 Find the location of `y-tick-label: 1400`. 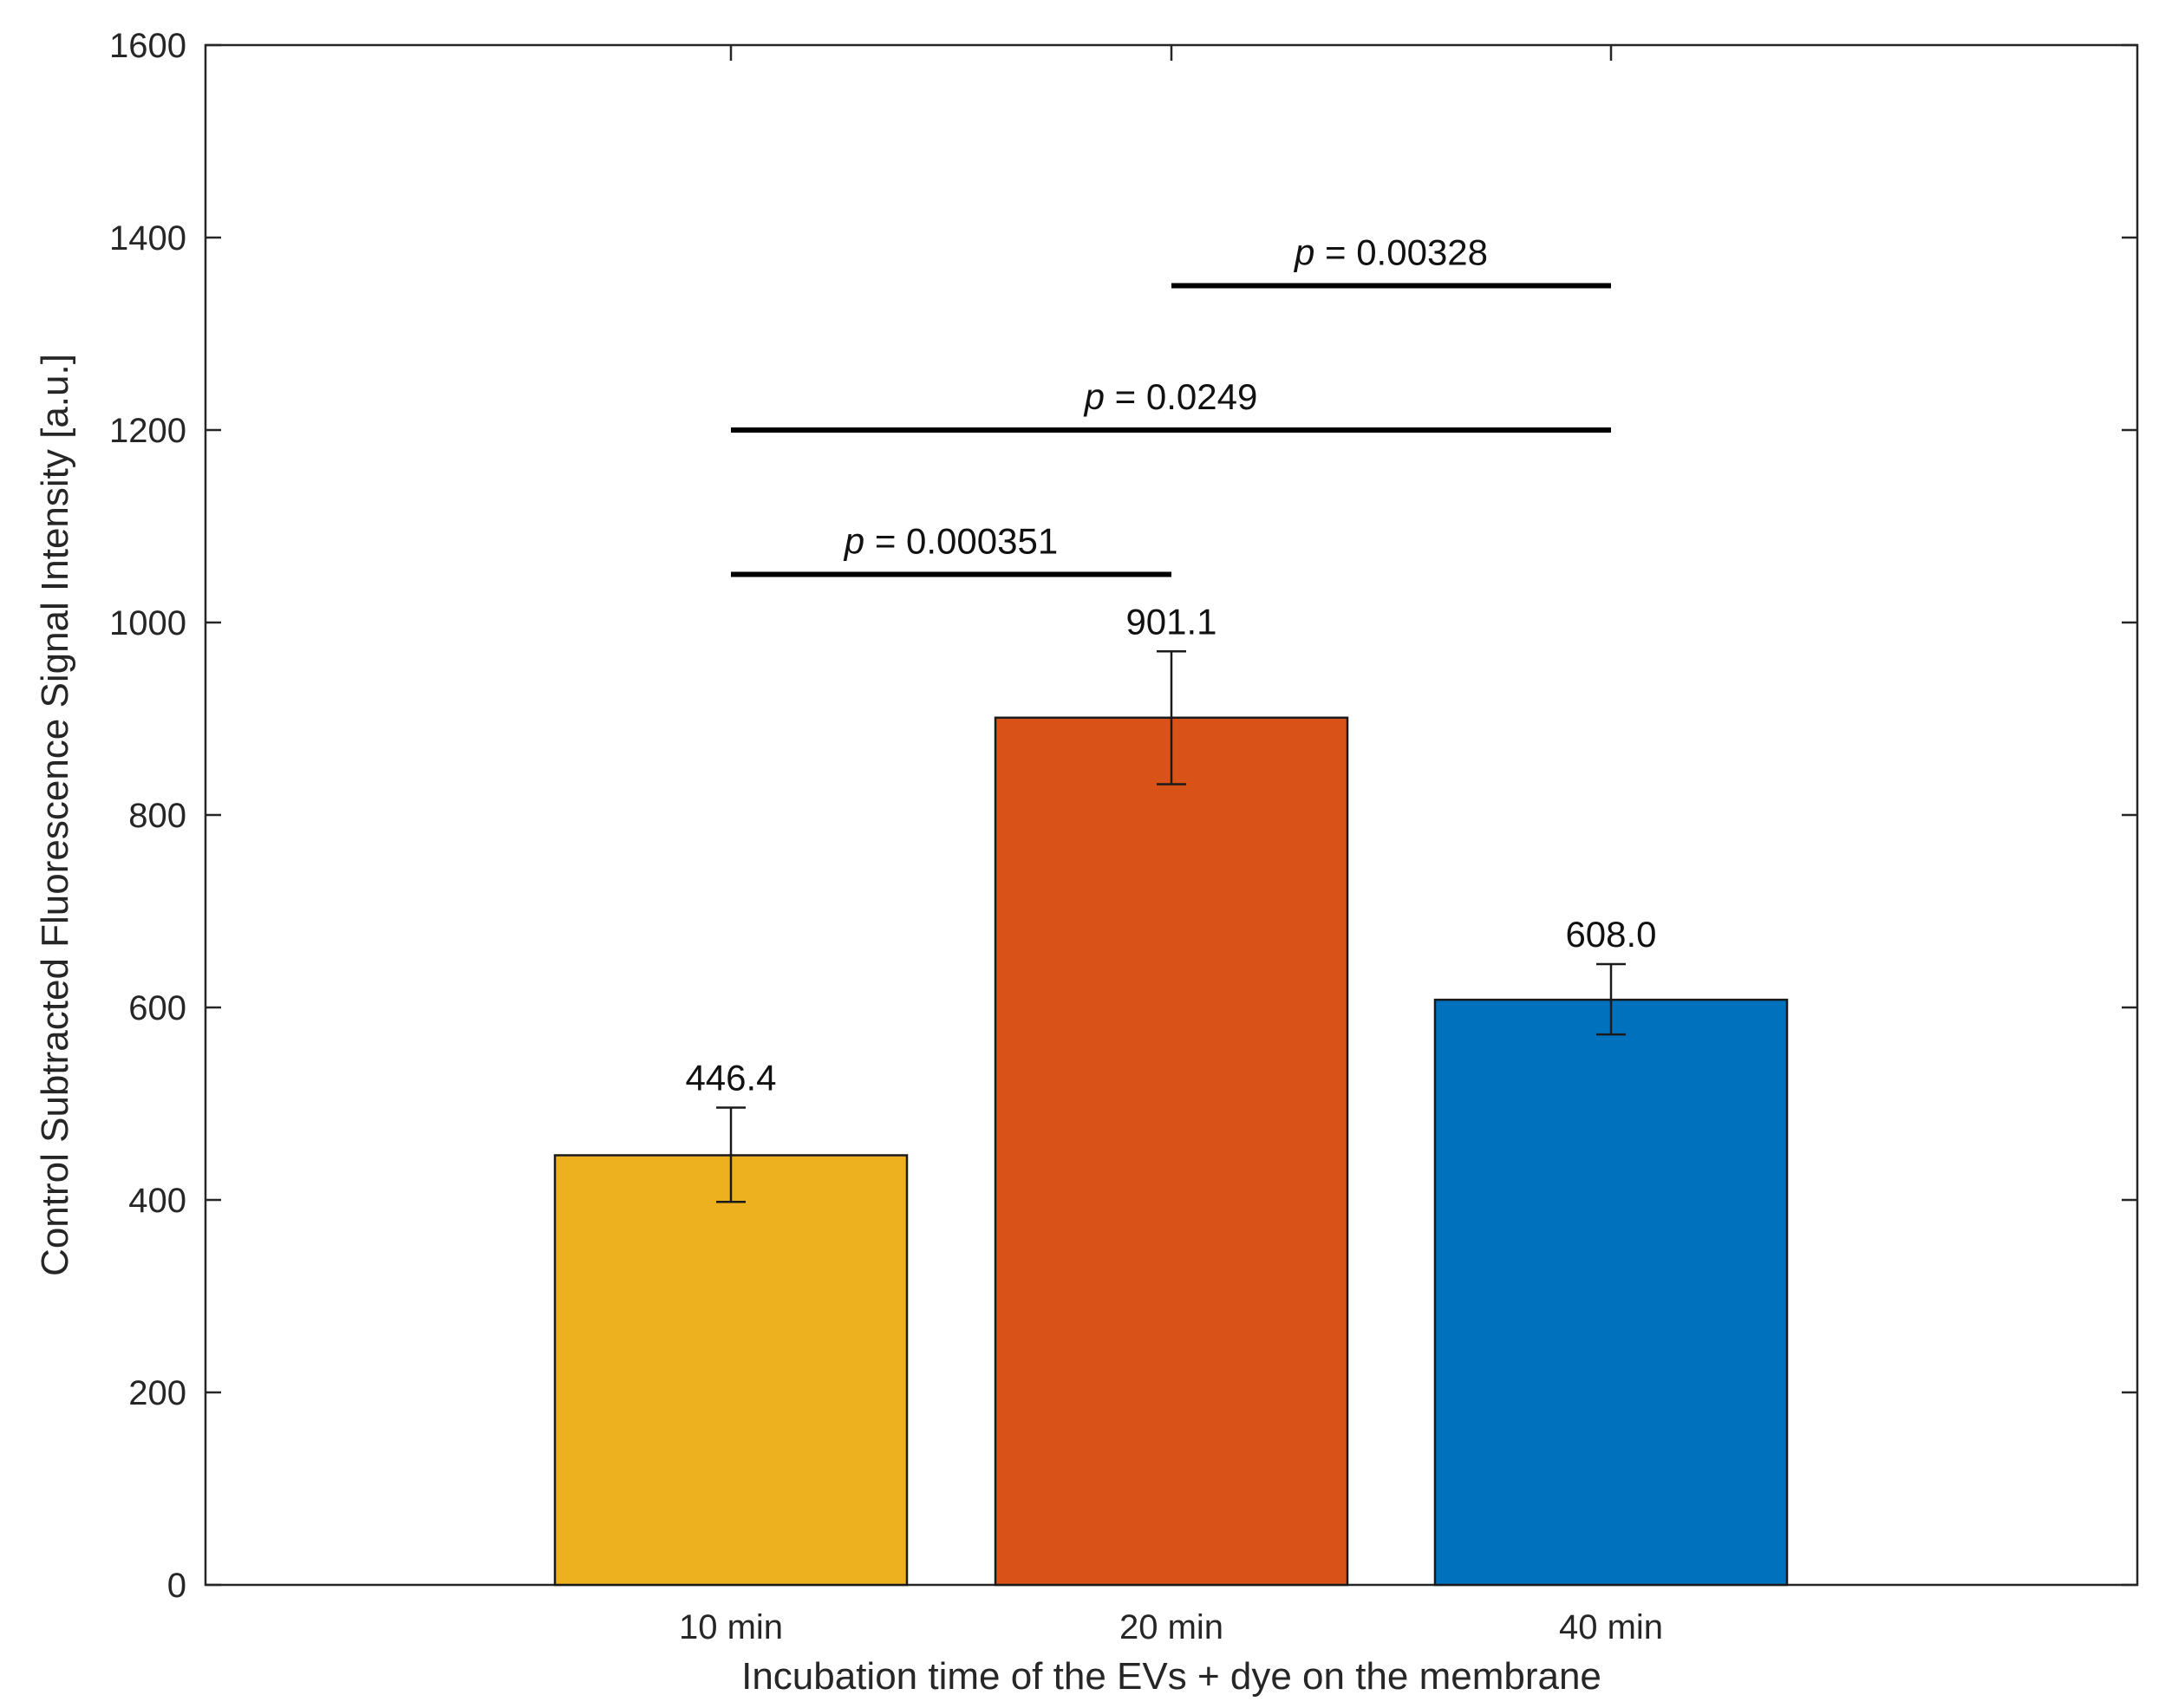

y-tick-label: 1400 is located at coordinates (147, 239).